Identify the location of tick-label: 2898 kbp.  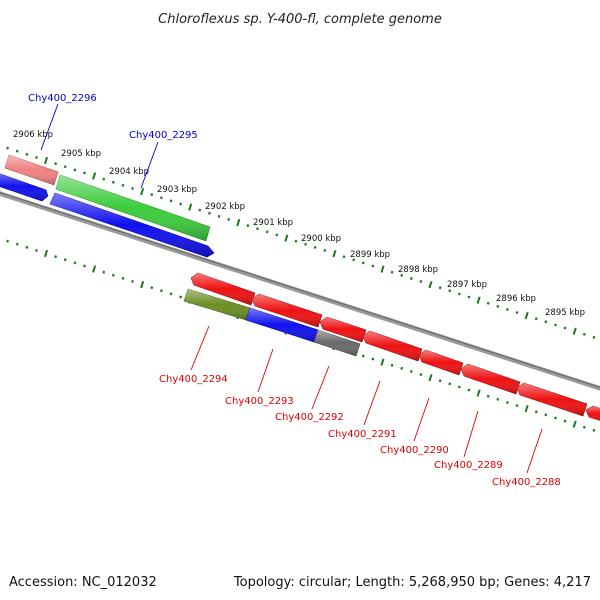
(418, 270).